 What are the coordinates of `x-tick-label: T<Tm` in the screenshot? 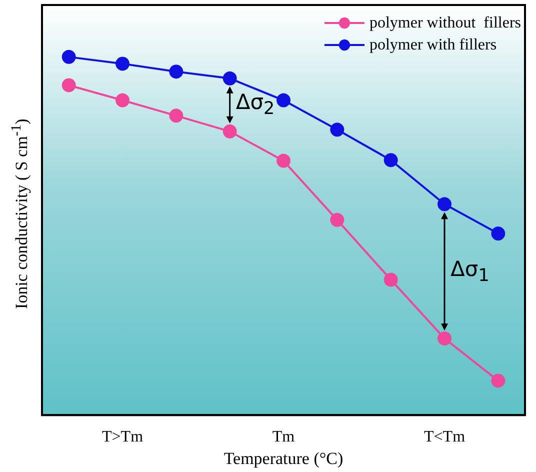 It's located at (445, 437).